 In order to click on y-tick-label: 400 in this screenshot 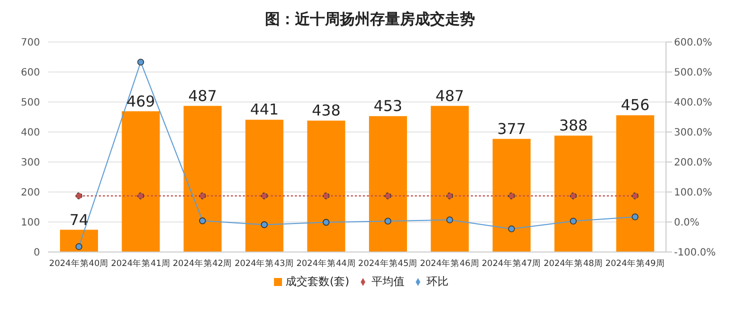, I will do `click(30, 133)`.